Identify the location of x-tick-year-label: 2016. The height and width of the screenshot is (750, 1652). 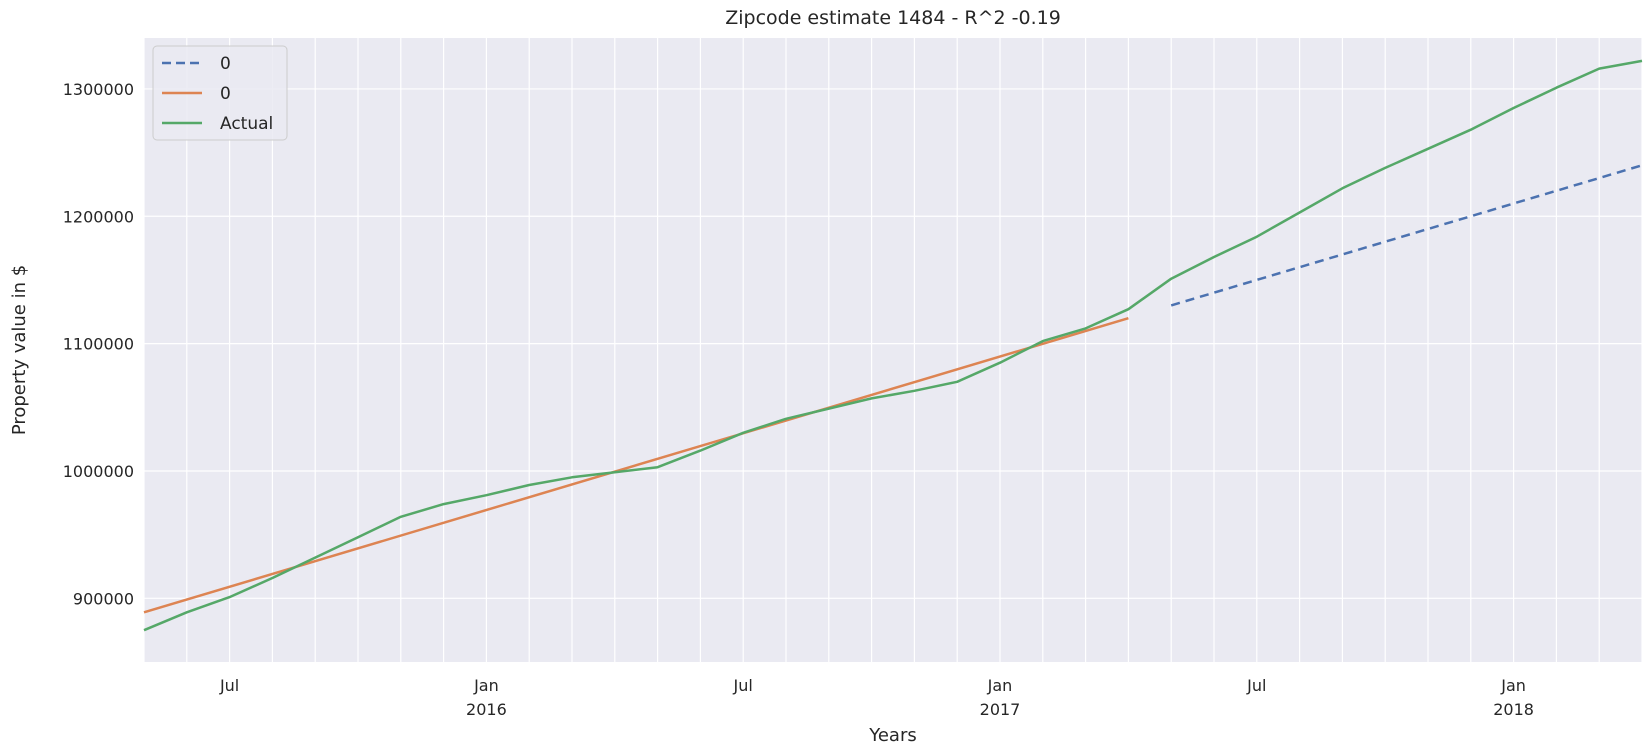
(486, 709).